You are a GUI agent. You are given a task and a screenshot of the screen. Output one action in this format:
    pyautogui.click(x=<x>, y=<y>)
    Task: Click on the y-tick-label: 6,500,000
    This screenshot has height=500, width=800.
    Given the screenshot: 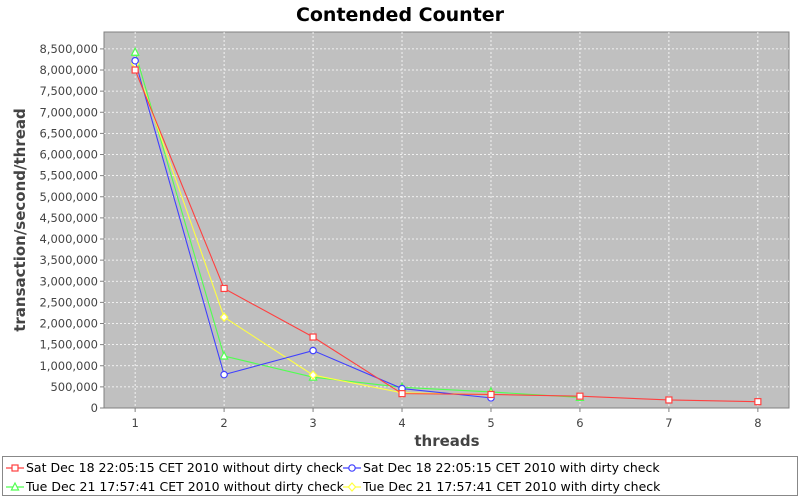 What is the action you would take?
    pyautogui.click(x=68, y=133)
    